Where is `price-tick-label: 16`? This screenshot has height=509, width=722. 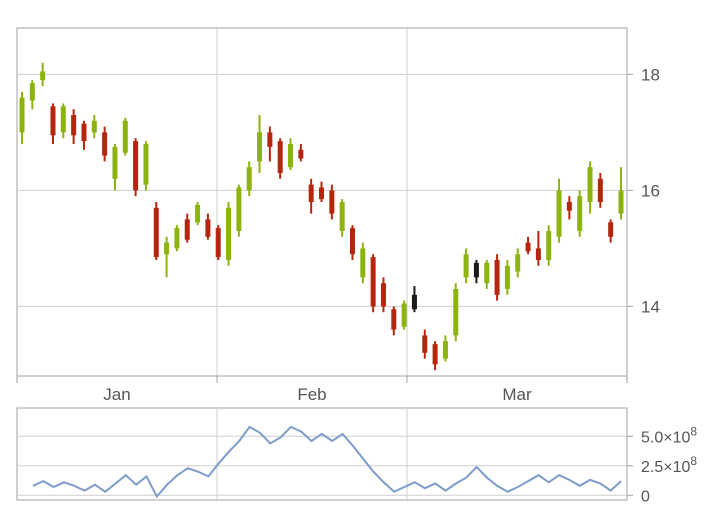
price-tick-label: 16 is located at coordinates (650, 190).